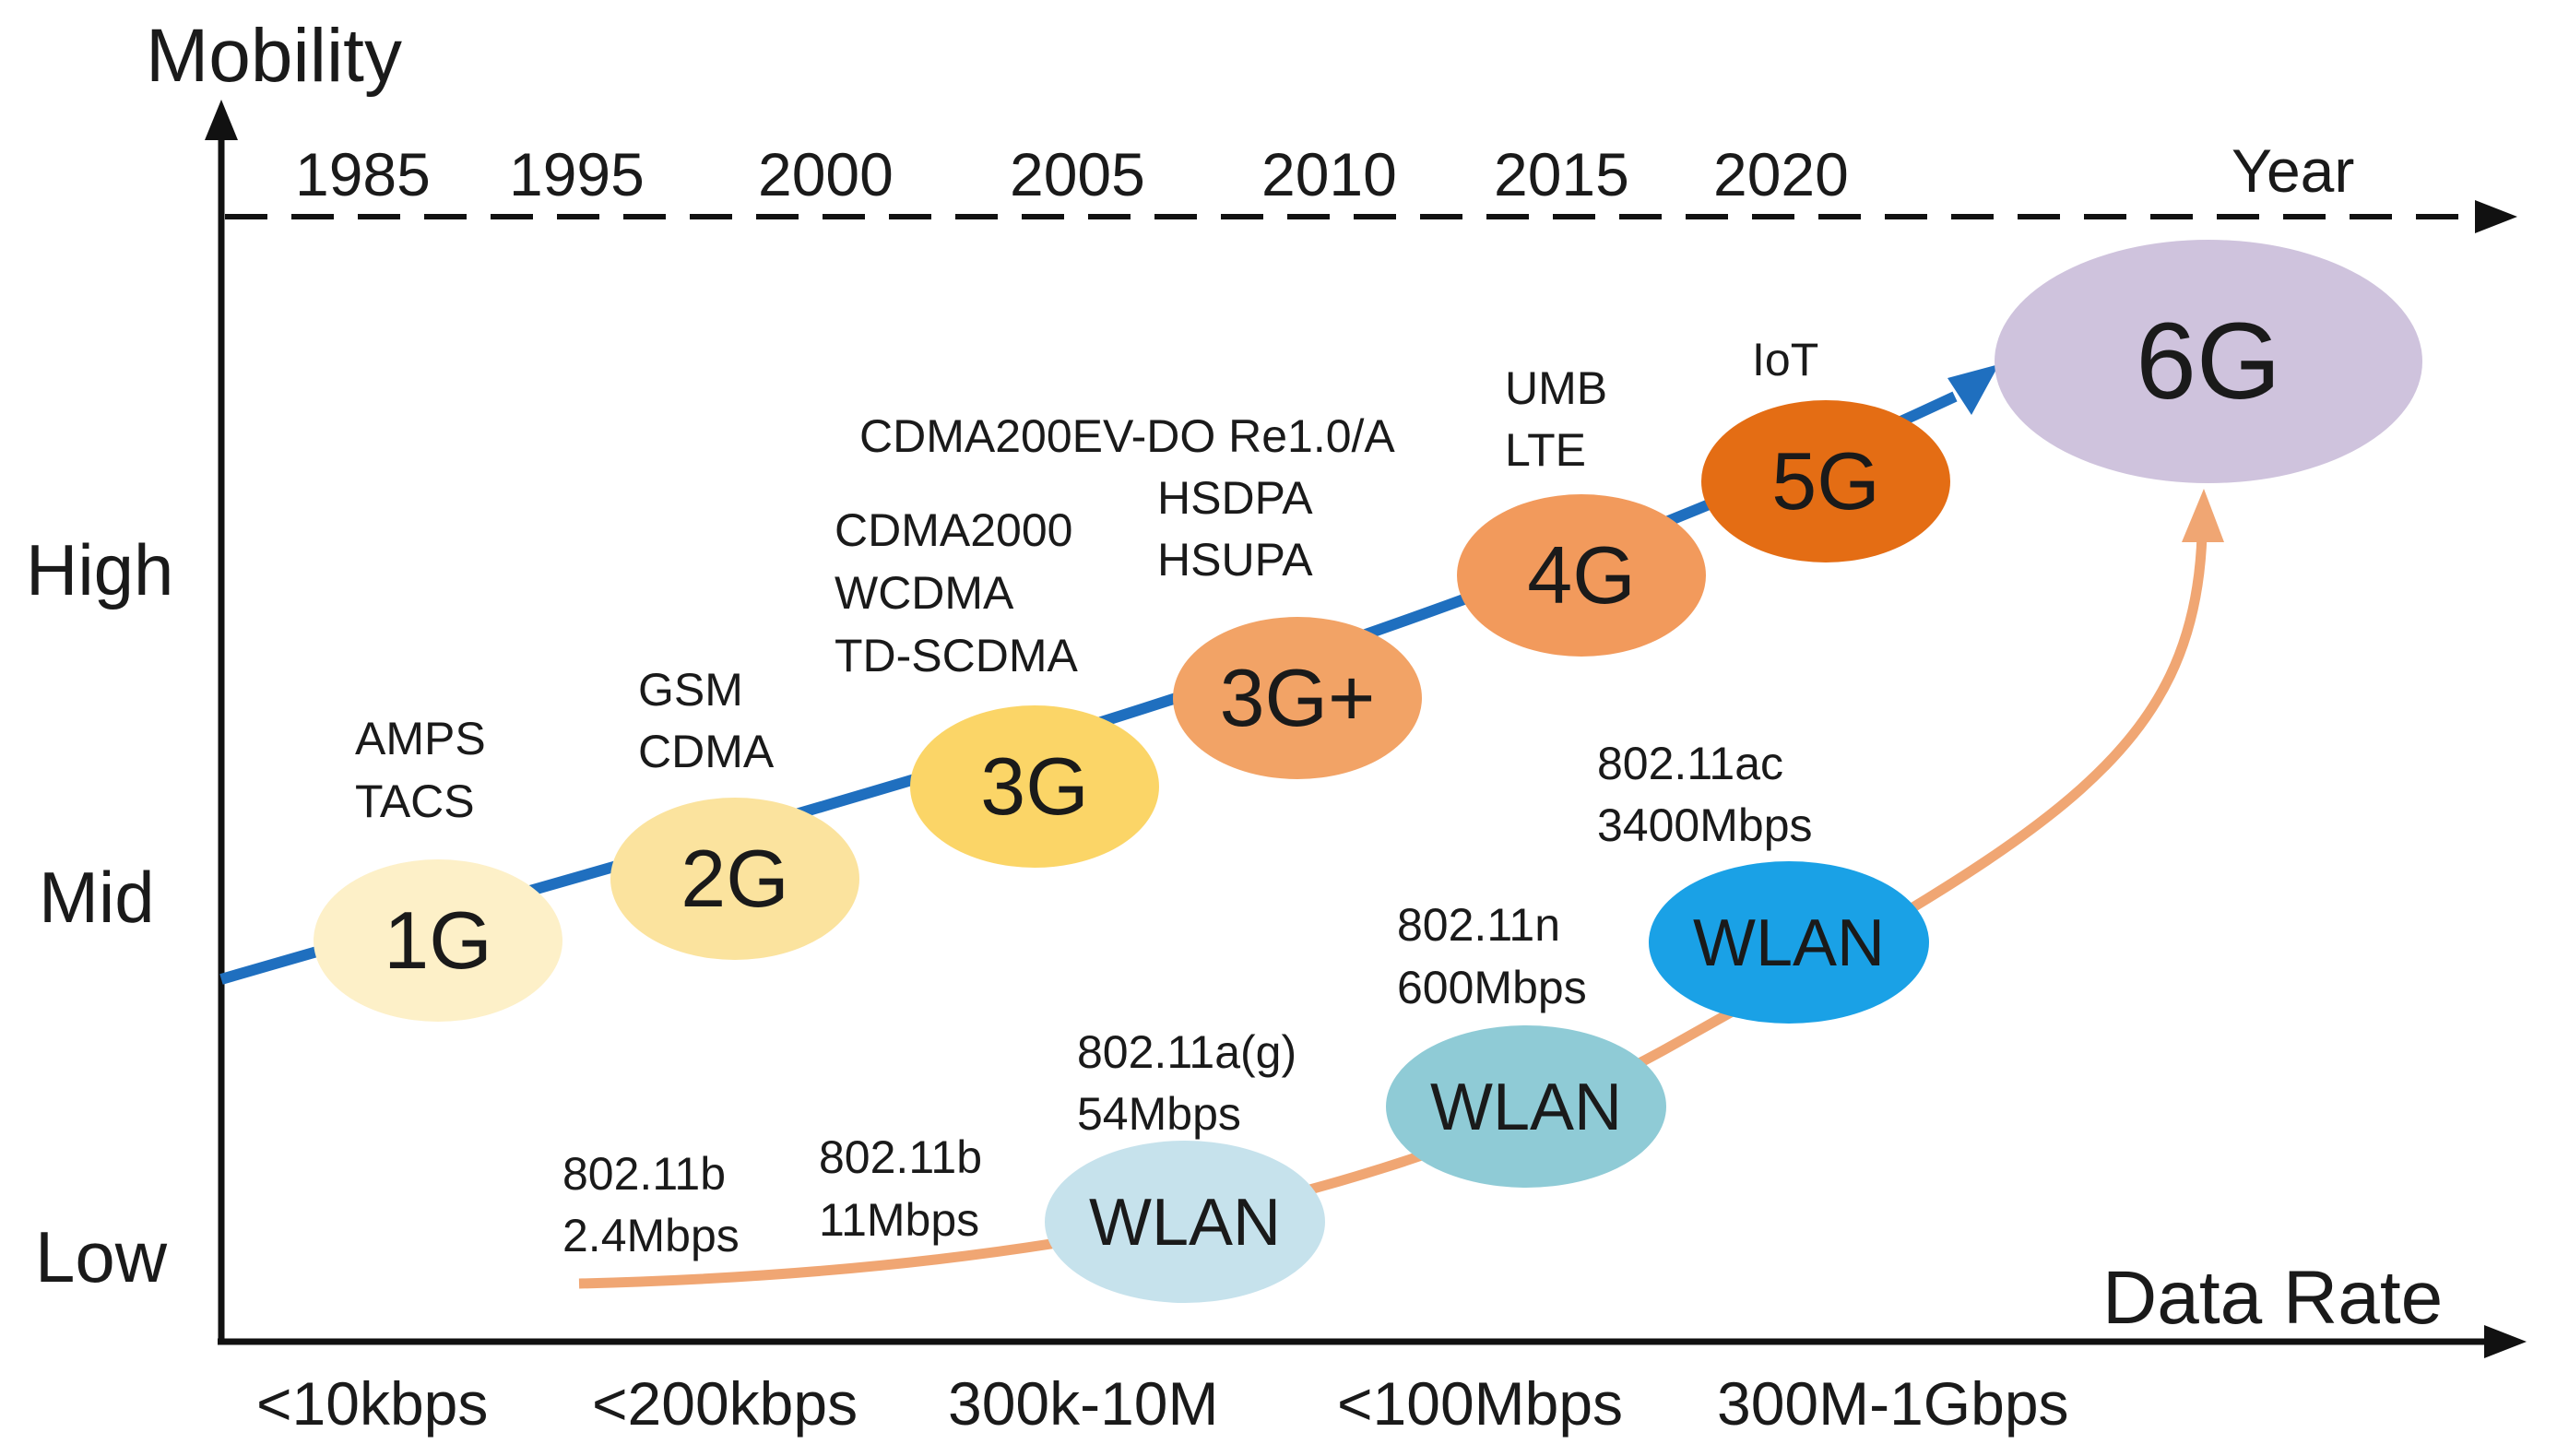 The width and height of the screenshot is (2569, 1456). I want to click on tech-label: LTE, so click(1545, 450).